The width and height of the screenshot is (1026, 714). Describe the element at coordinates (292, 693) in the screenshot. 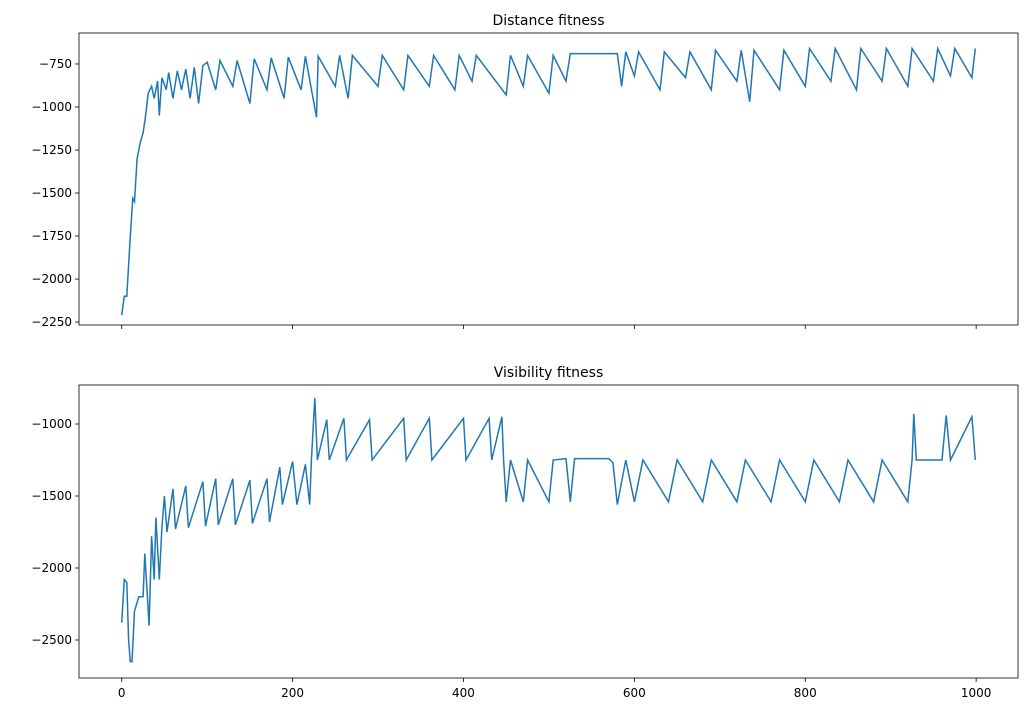

I see `x-tick-label: 200` at that location.